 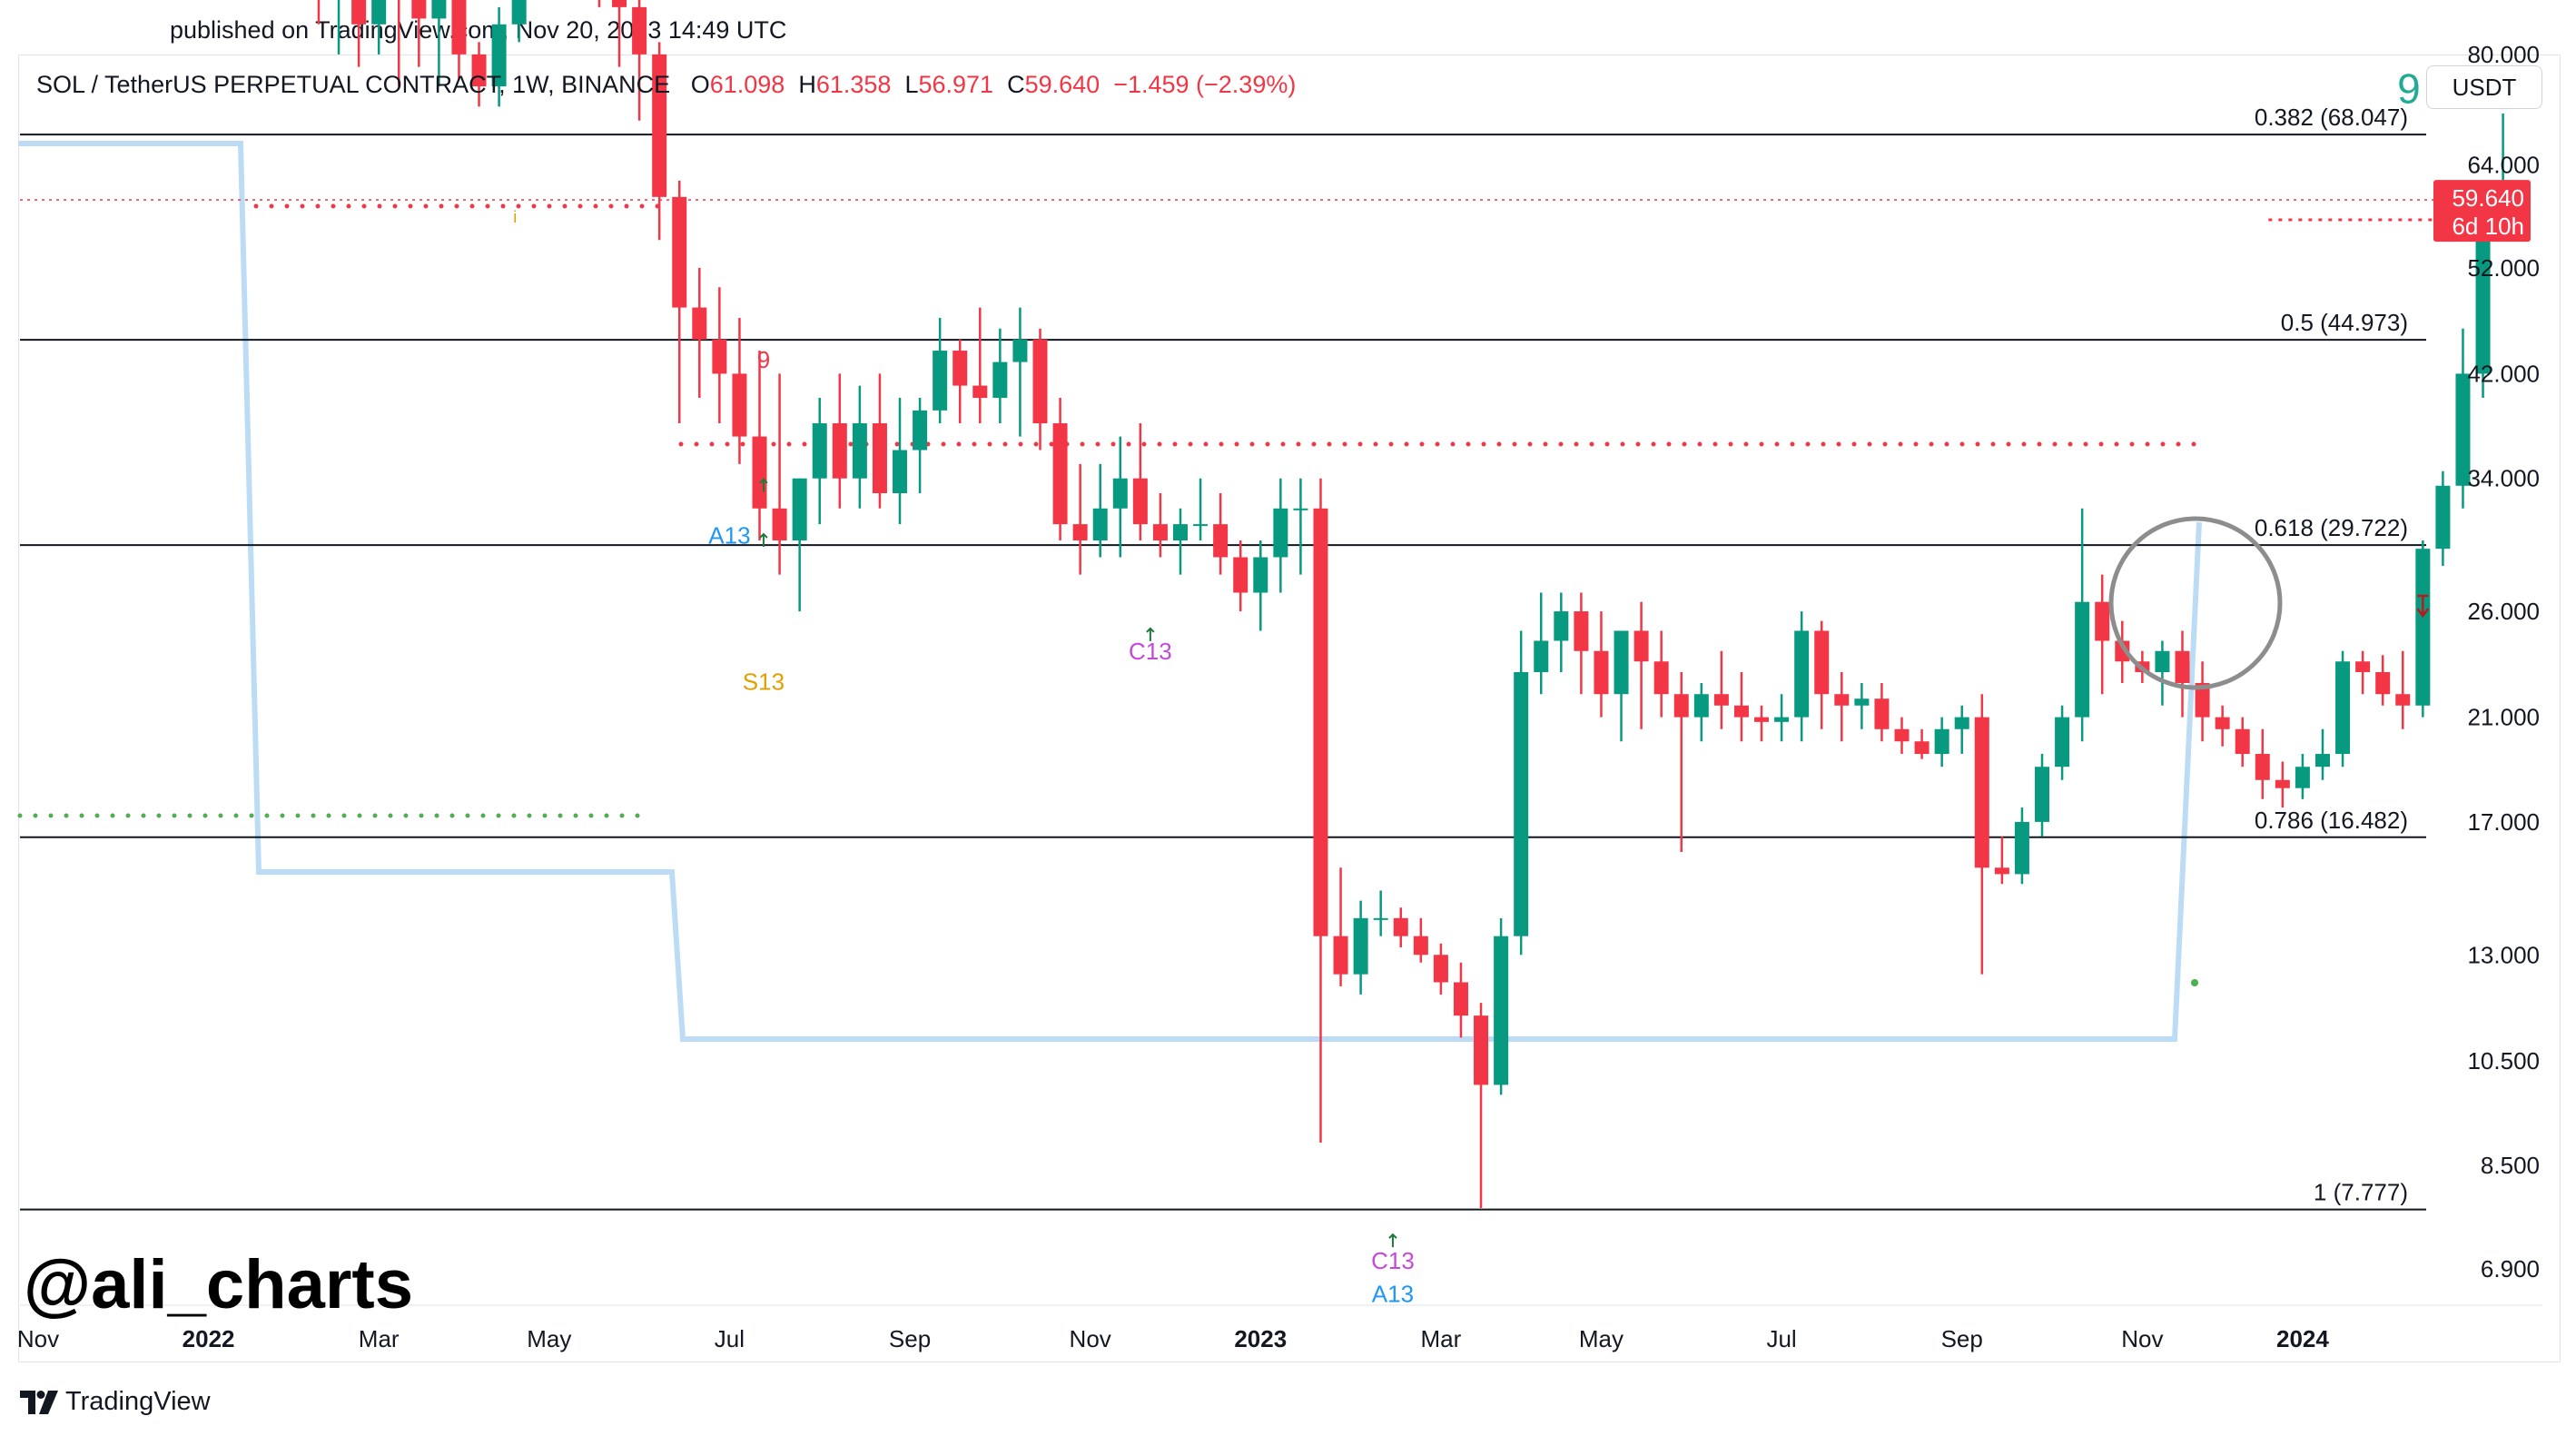 I want to click on currency-unit-button: USDT, so click(x=2484, y=87).